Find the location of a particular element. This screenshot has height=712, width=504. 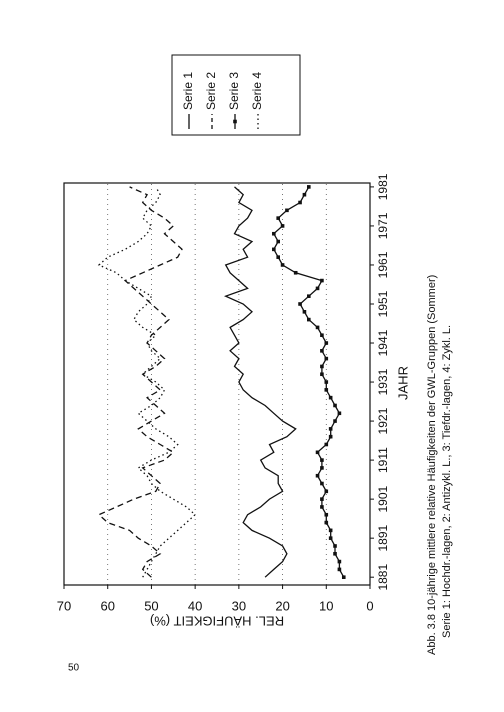

y-tick-label: 60 is located at coordinates (107, 605).